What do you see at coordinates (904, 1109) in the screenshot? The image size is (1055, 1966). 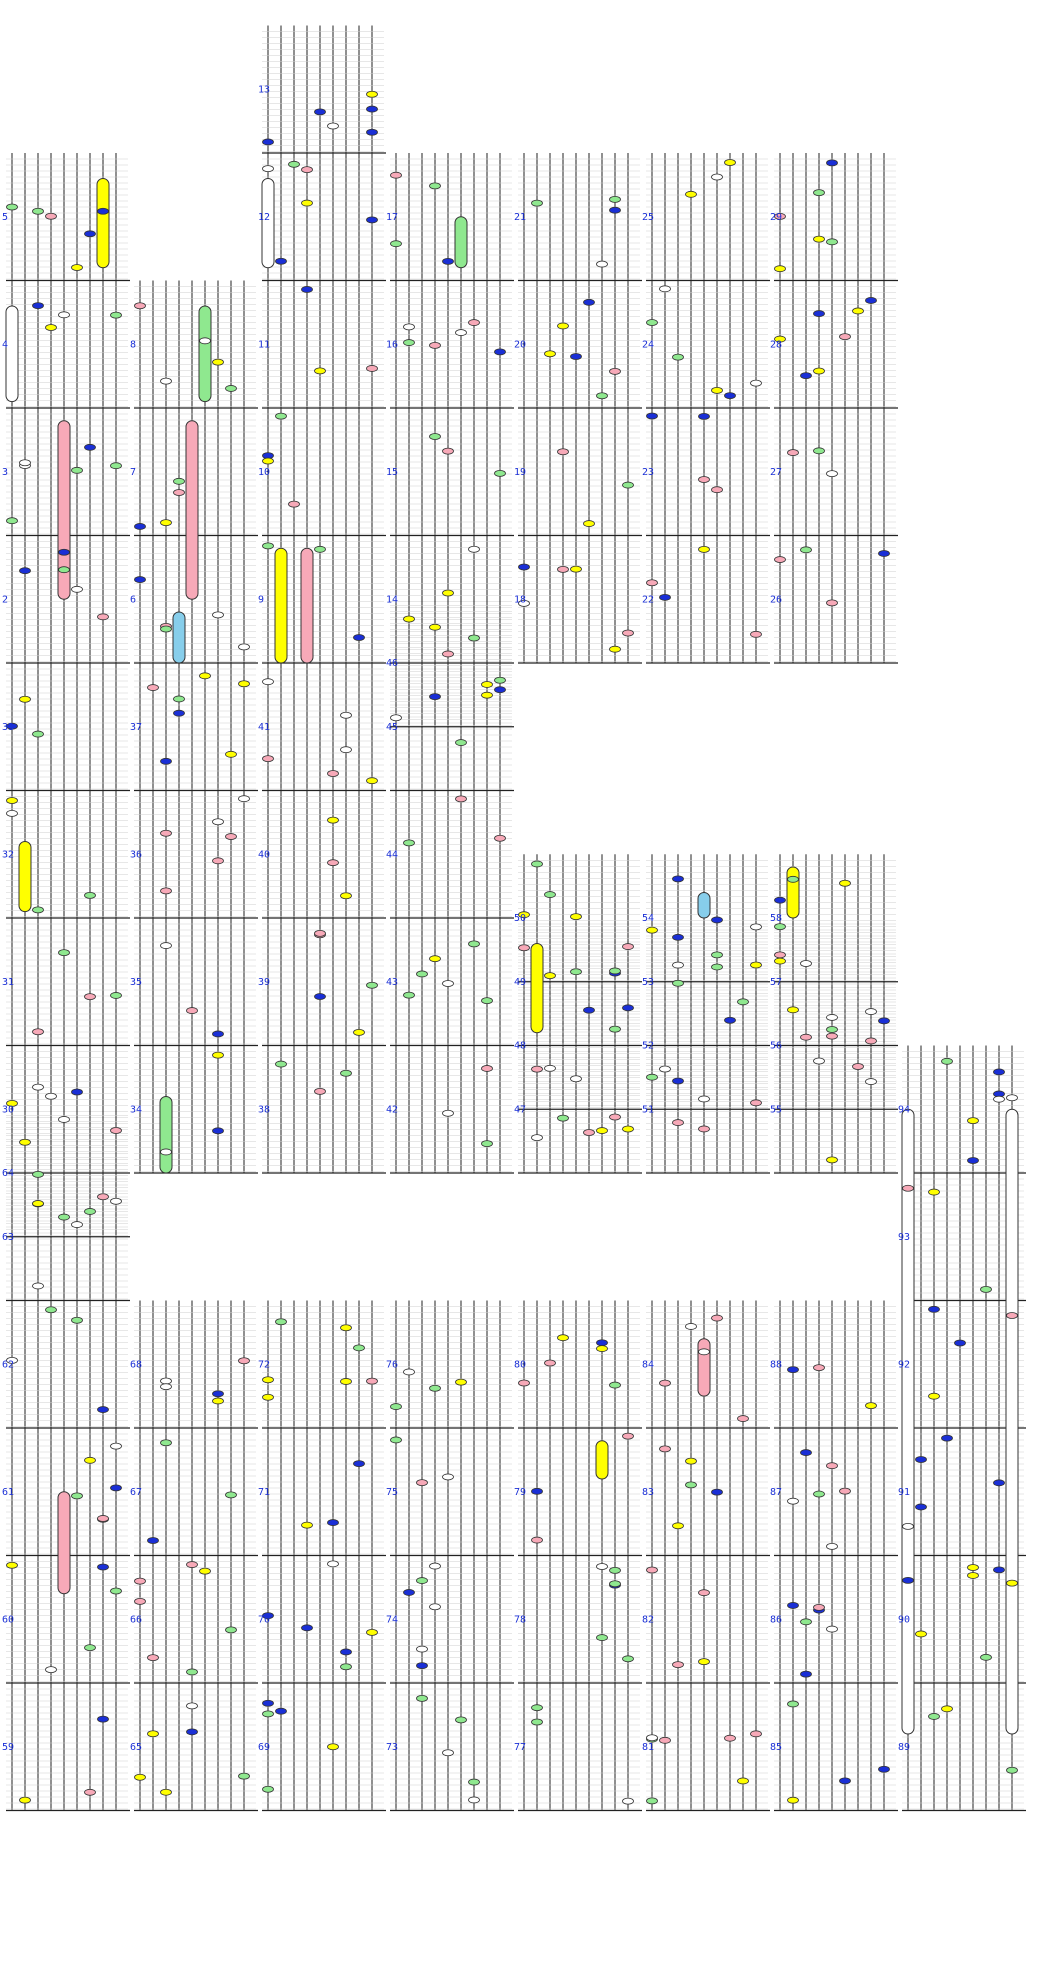 I see `cell-label-94: 94` at bounding box center [904, 1109].